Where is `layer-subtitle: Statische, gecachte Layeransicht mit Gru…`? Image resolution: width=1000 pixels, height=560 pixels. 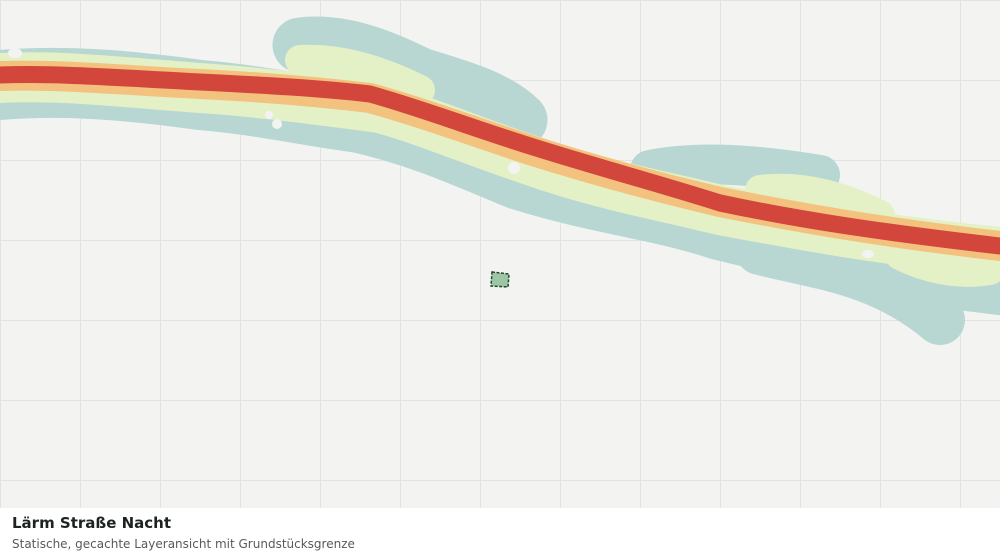
layer-subtitle: Statische, gecachte Layeransicht mit Gru… is located at coordinates (183, 544).